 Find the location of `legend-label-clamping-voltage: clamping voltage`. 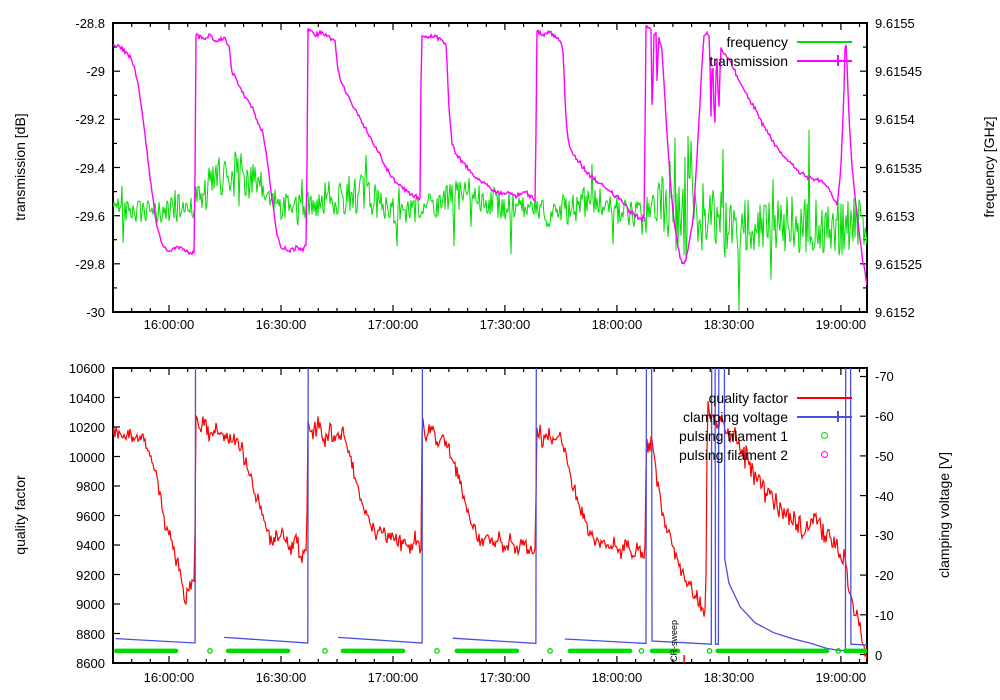

legend-label-clamping-voltage: clamping voltage is located at coordinates (735, 416).